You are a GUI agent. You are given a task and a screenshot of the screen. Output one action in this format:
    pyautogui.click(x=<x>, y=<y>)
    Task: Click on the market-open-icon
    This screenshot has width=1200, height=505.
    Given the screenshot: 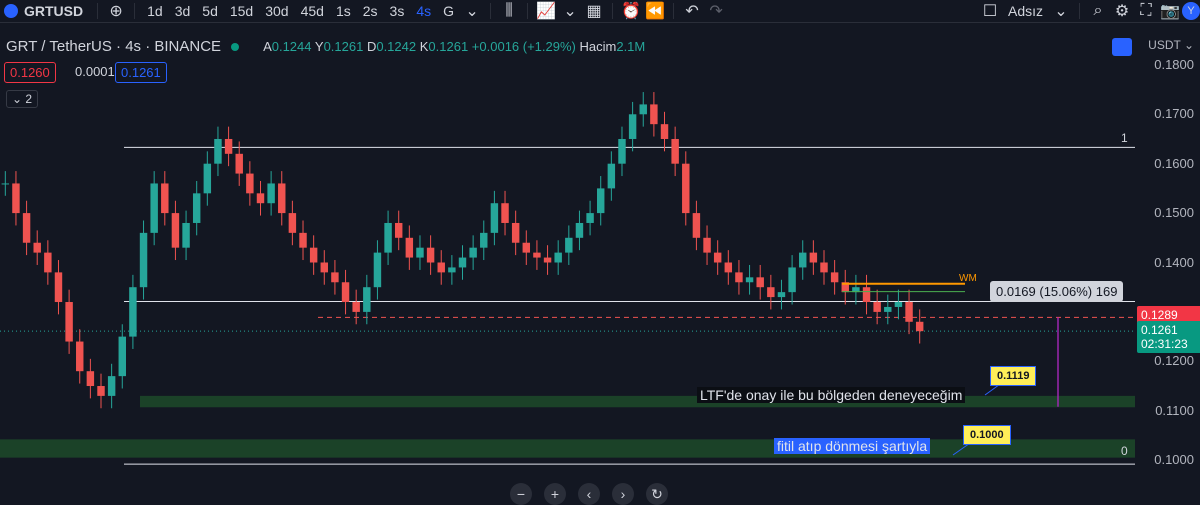 What is the action you would take?
    pyautogui.click(x=235, y=46)
    